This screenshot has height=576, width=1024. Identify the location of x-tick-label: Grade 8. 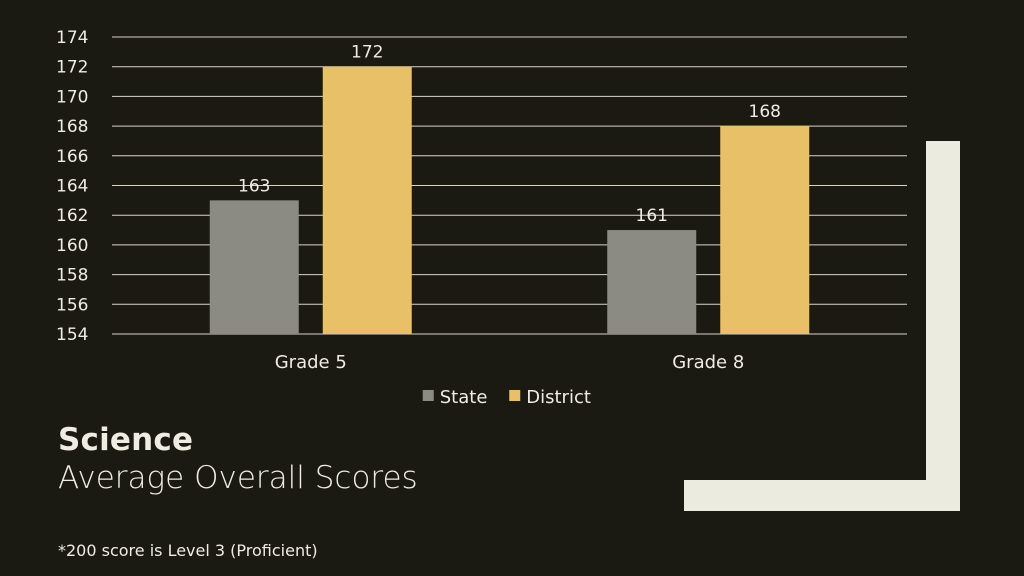
(708, 362).